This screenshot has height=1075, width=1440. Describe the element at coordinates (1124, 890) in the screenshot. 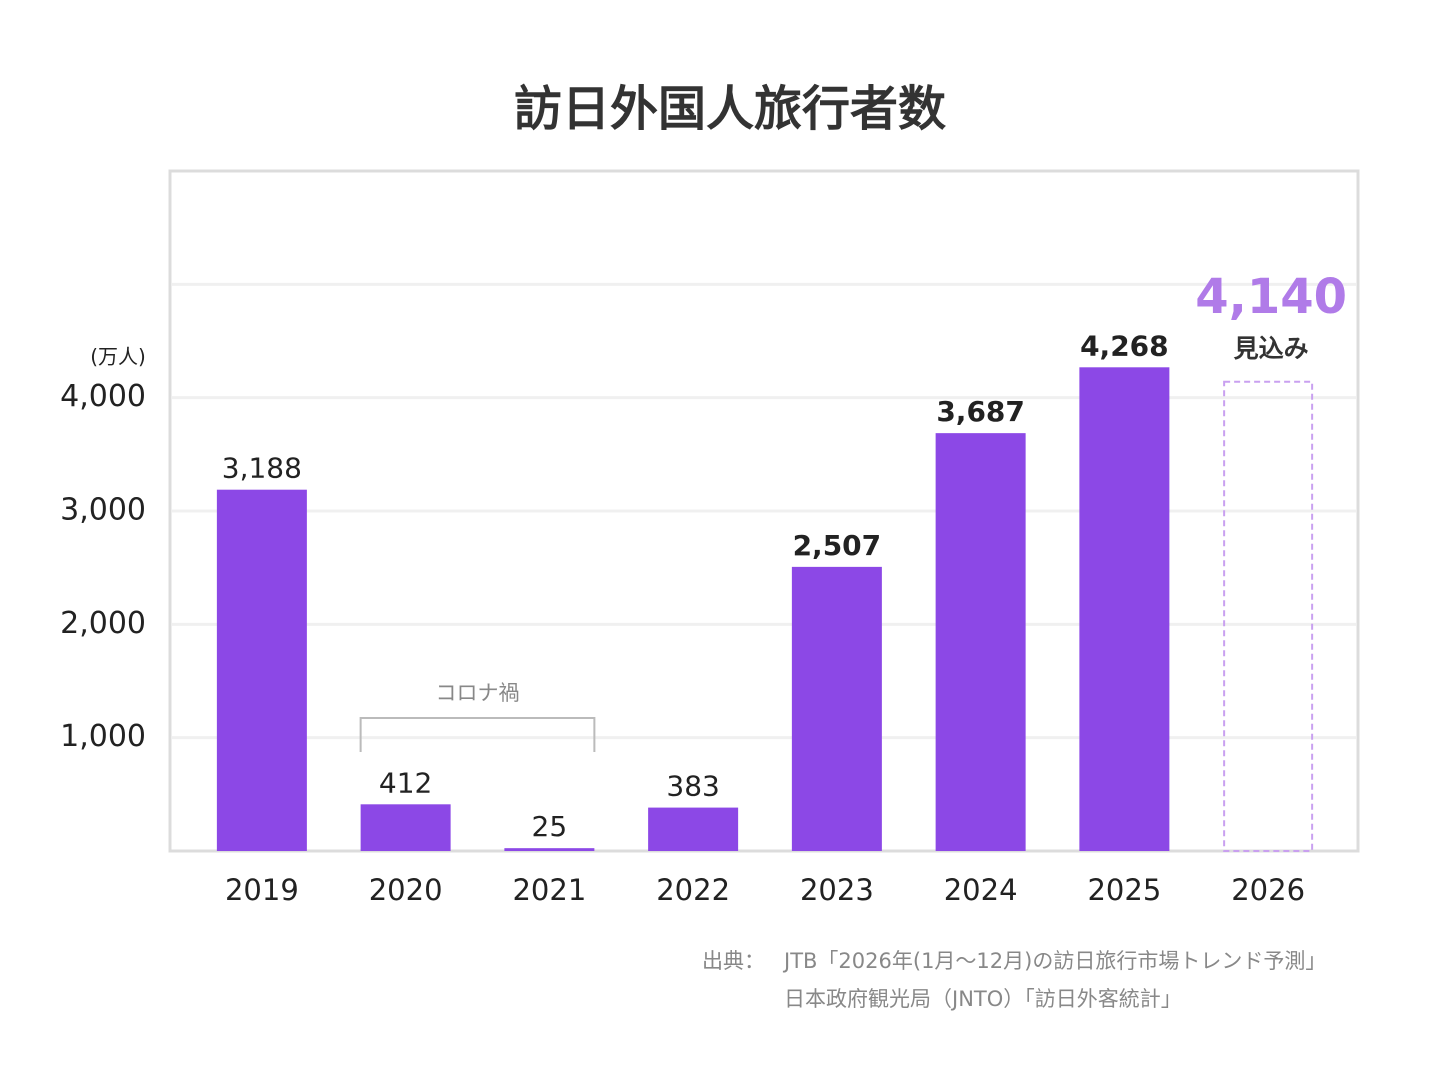

I see `x-tick-label: 2025` at that location.